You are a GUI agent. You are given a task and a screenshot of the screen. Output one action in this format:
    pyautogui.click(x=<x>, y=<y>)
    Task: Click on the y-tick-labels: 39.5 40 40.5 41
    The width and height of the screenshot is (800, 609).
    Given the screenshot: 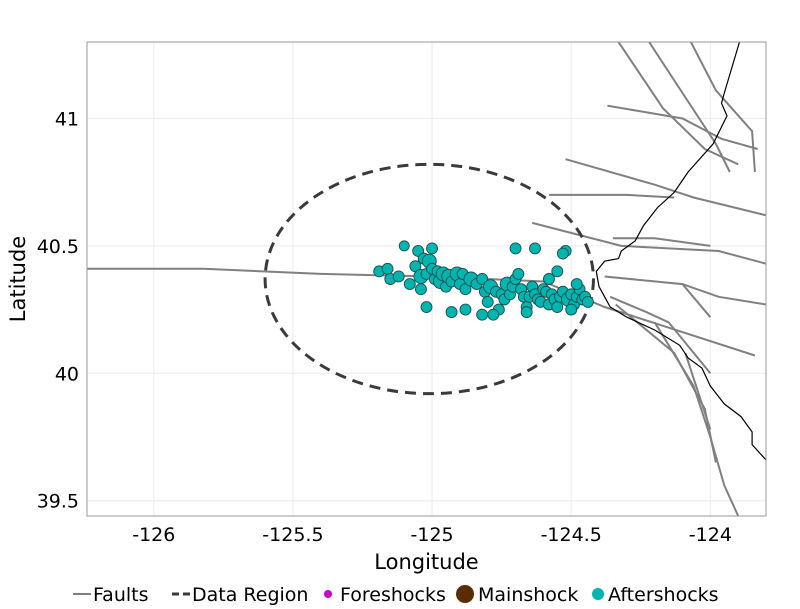 What is the action you would take?
    pyautogui.click(x=58, y=310)
    